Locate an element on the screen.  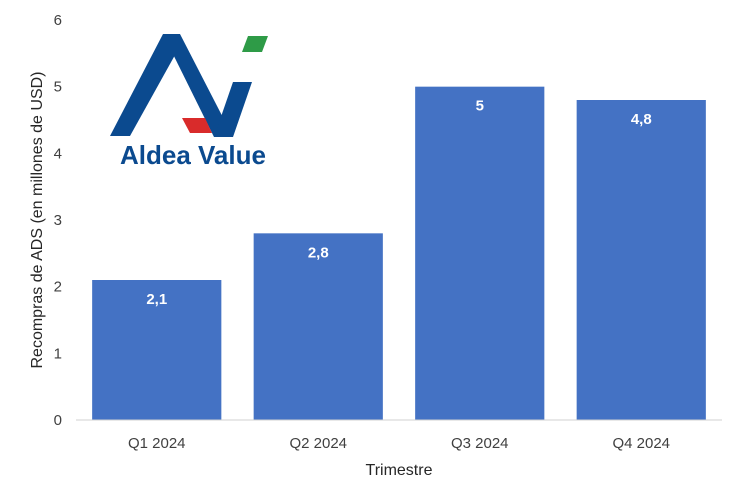
aldea-value-logo: Aldea Value is located at coordinates (189, 102).